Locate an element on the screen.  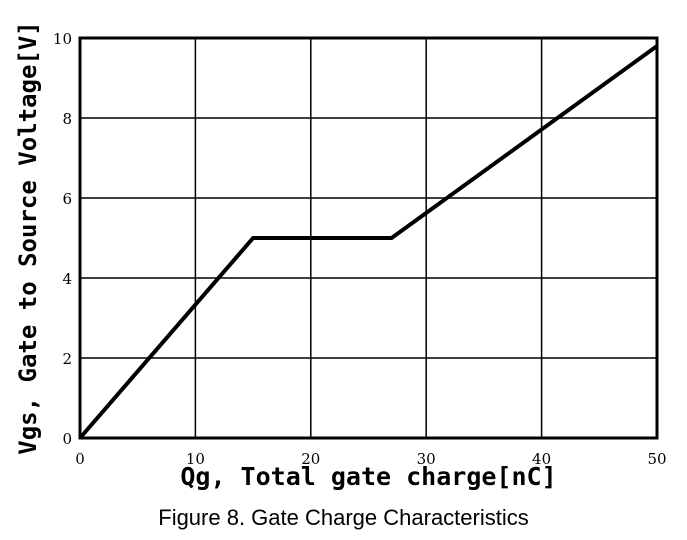
y-tick-label-4: 4 is located at coordinates (67, 279).